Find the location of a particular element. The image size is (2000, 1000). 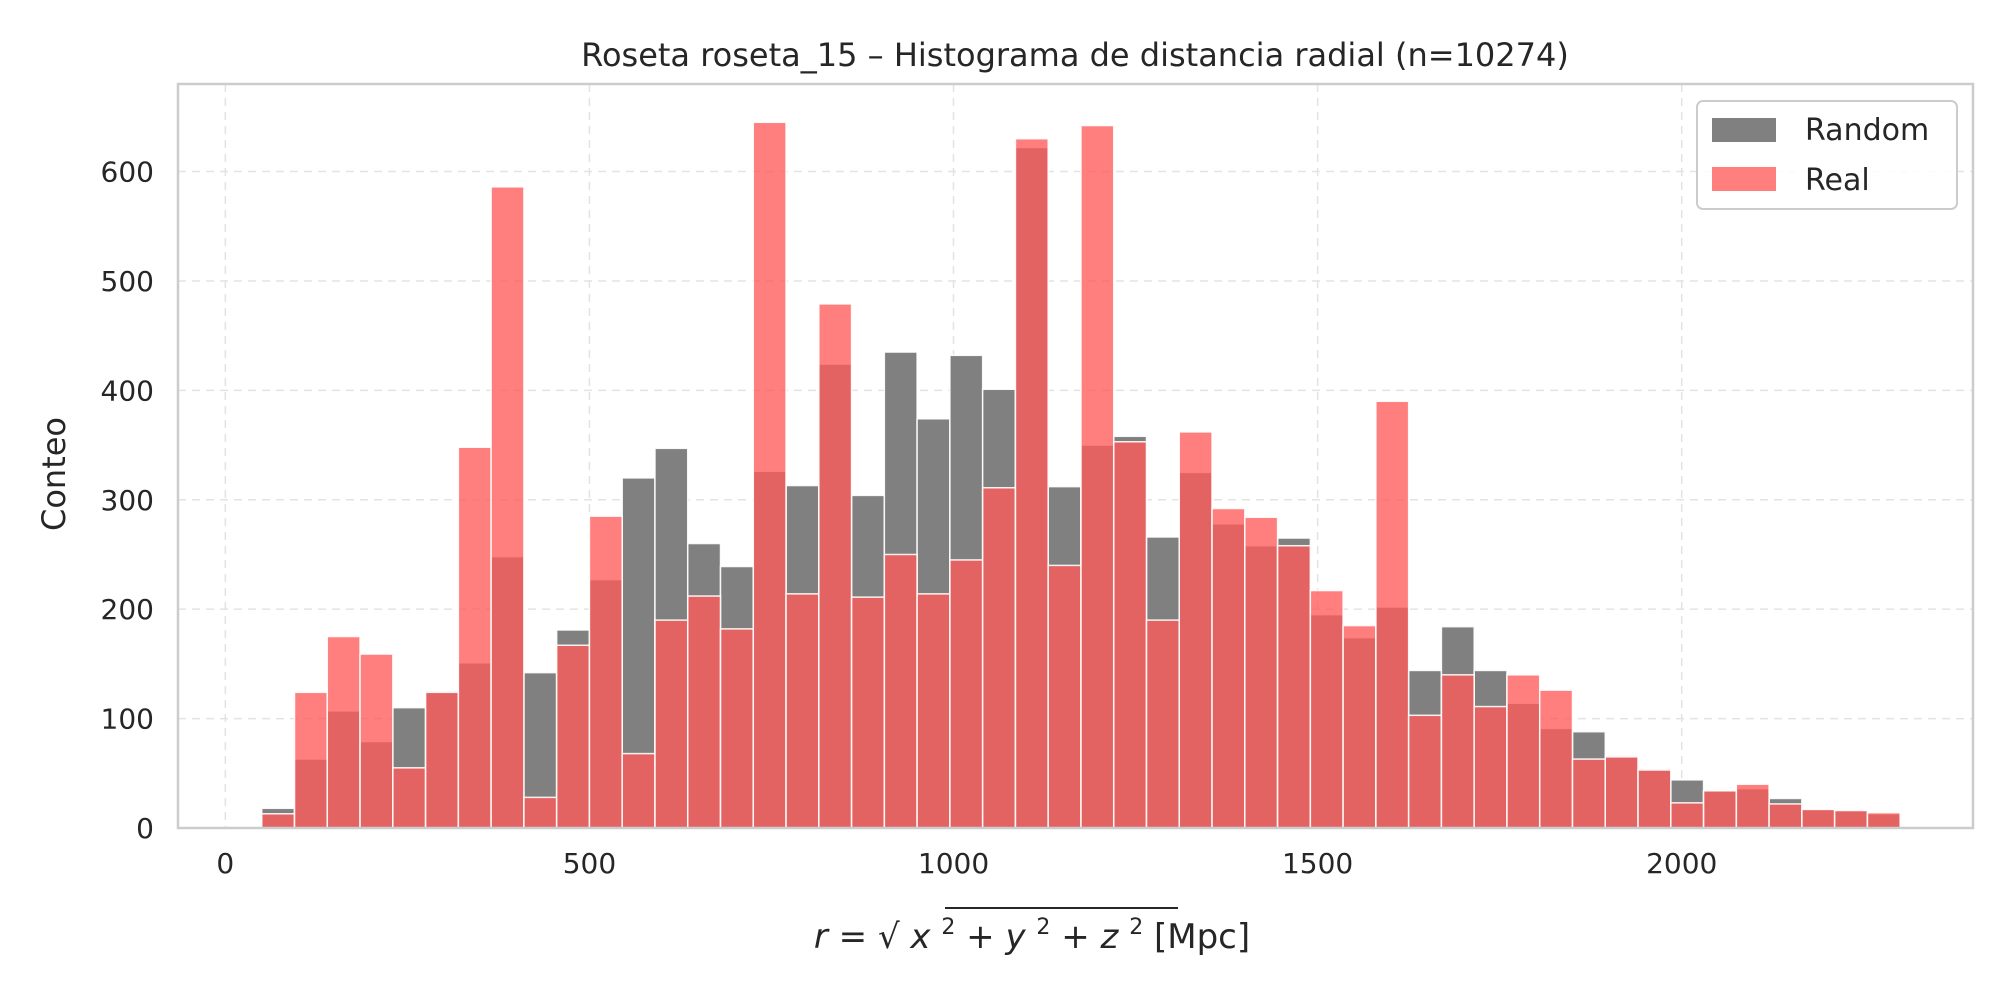

x-label-exp-z: 2 is located at coordinates (1136, 927).